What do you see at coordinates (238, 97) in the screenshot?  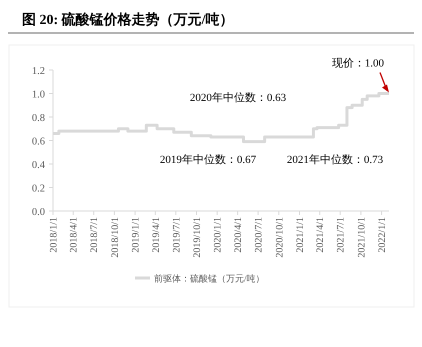 I see `annotation: 2020年中位数：0.63` at bounding box center [238, 97].